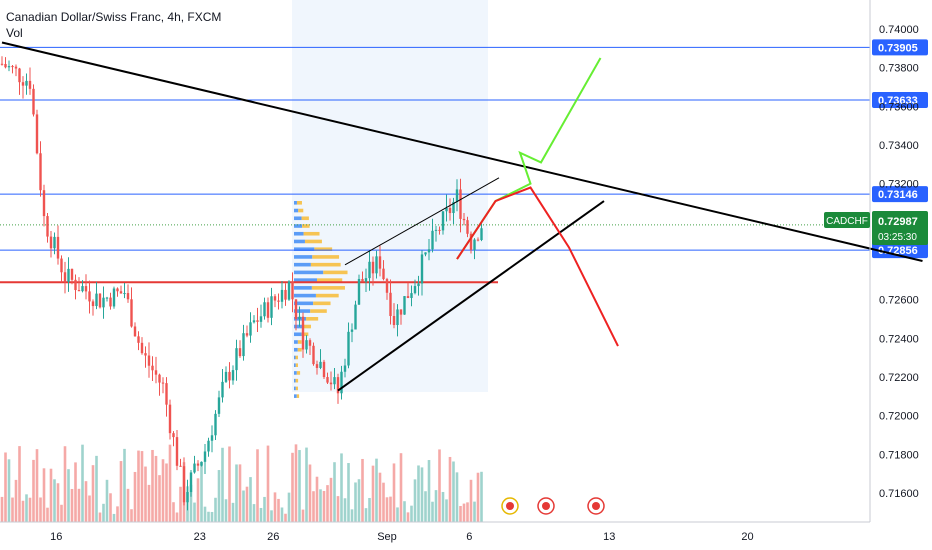  Describe the element at coordinates (899, 146) in the screenshot. I see `price-tick-label: 0.73400` at that location.